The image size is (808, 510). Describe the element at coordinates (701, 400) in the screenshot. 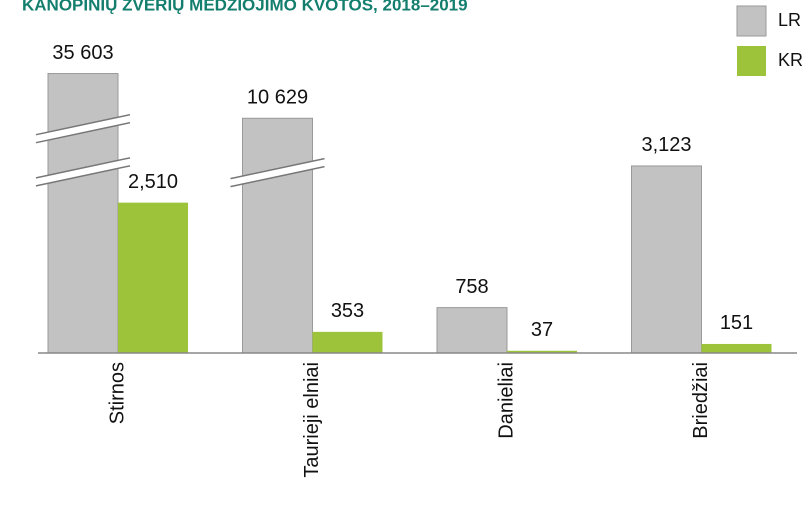

I see `x-tick-label: Briedžiai` at that location.